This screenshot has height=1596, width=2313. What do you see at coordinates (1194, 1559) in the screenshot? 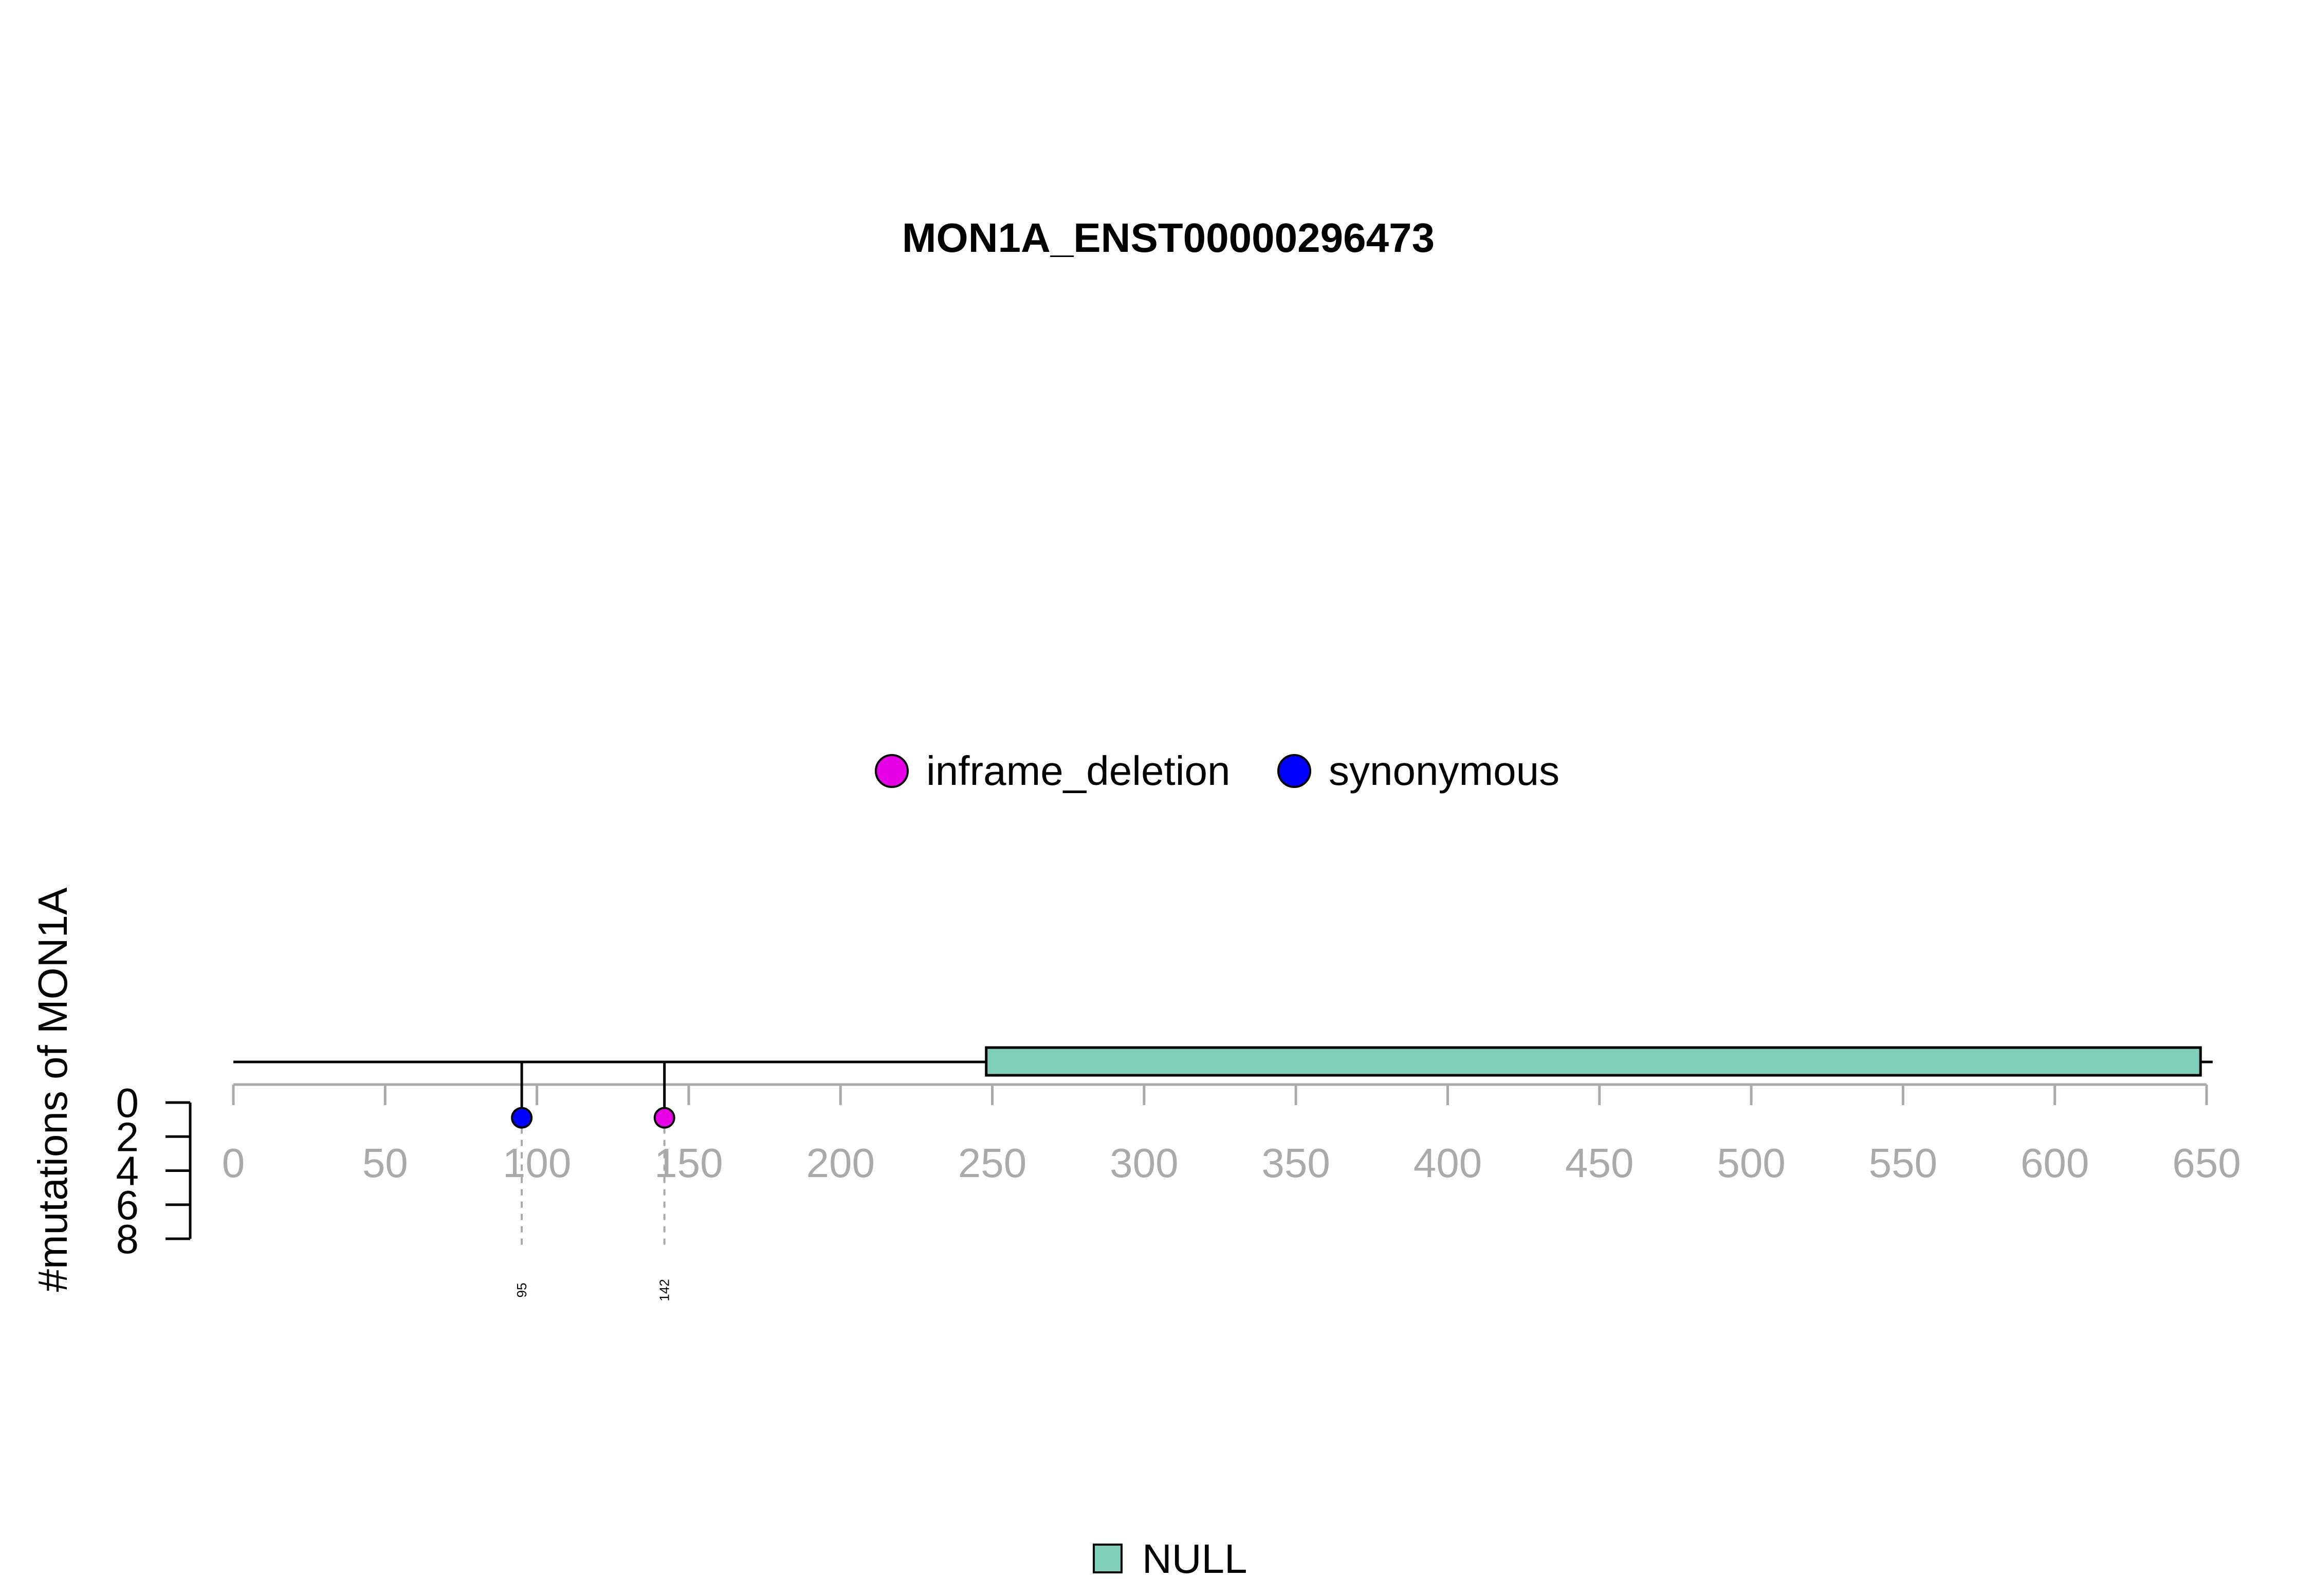
I see `legend-label-null: NULL` at bounding box center [1194, 1559].